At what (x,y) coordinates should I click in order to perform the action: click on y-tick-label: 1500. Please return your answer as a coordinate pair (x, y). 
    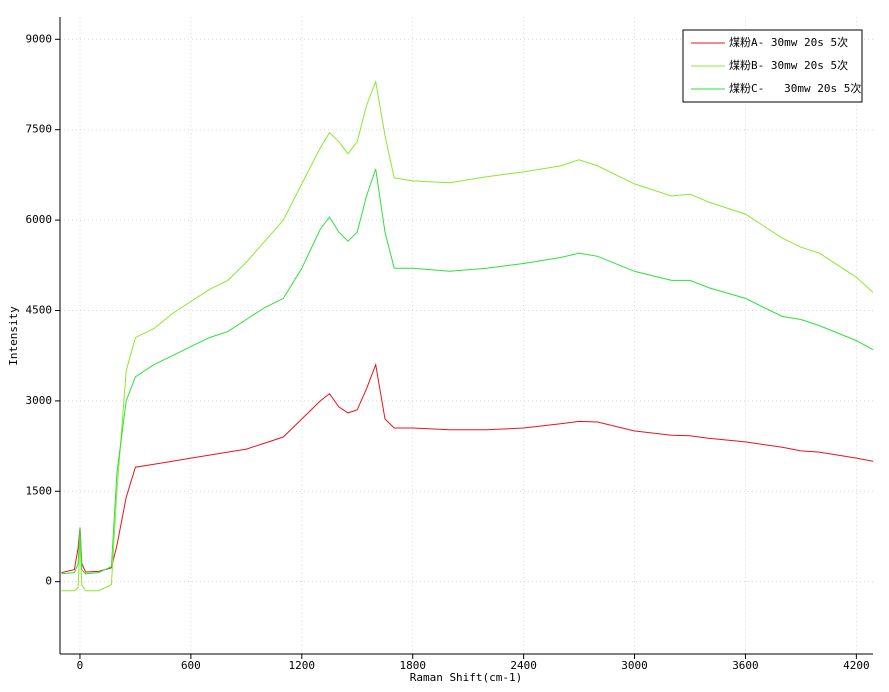
    Looking at the image, I should click on (39, 490).